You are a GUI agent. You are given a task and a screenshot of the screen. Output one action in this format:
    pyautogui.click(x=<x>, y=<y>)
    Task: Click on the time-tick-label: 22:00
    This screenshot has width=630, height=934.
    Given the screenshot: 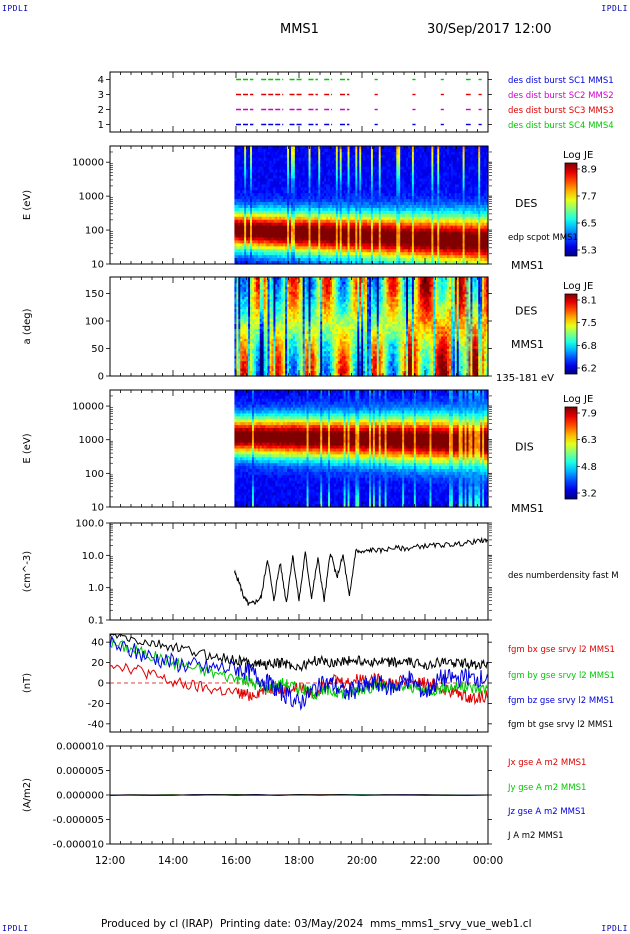 What is the action you would take?
    pyautogui.click(x=425, y=861)
    